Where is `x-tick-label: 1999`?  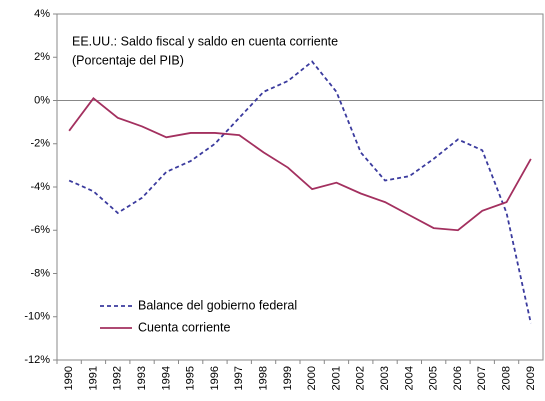 x-tick-label: 1999 is located at coordinates (288, 378).